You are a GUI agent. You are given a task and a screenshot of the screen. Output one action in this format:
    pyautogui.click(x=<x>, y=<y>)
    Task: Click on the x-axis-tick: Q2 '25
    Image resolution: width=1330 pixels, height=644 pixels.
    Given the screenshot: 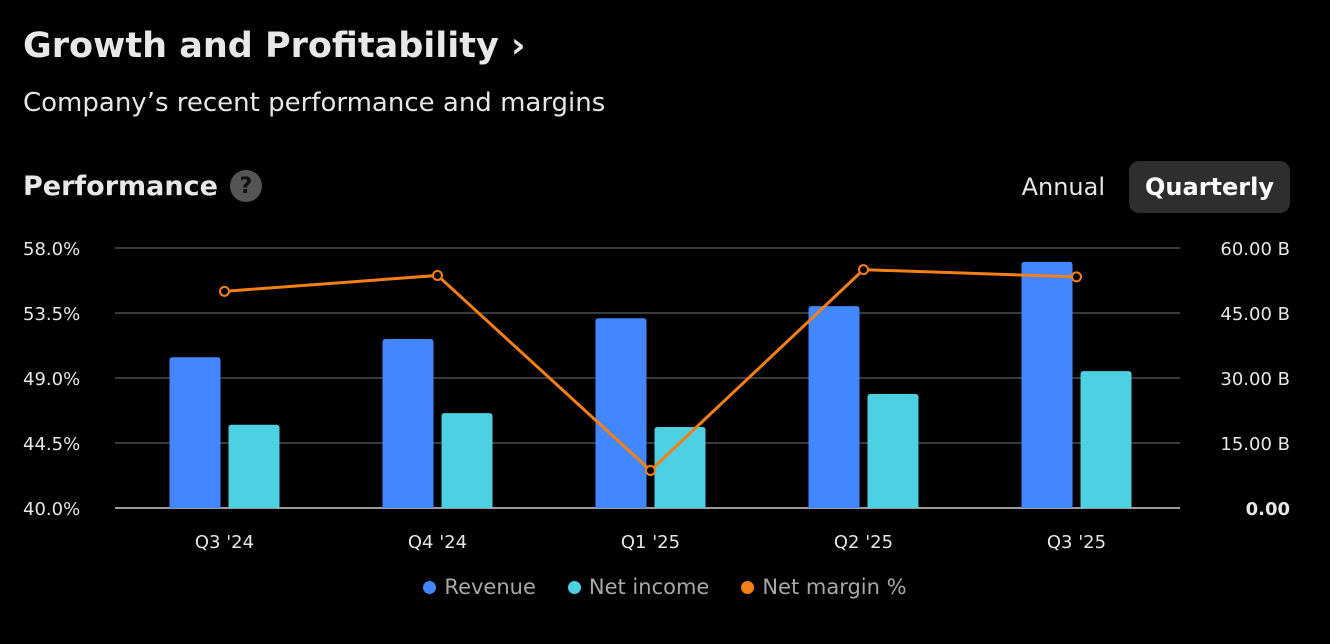 What is the action you would take?
    pyautogui.click(x=863, y=542)
    